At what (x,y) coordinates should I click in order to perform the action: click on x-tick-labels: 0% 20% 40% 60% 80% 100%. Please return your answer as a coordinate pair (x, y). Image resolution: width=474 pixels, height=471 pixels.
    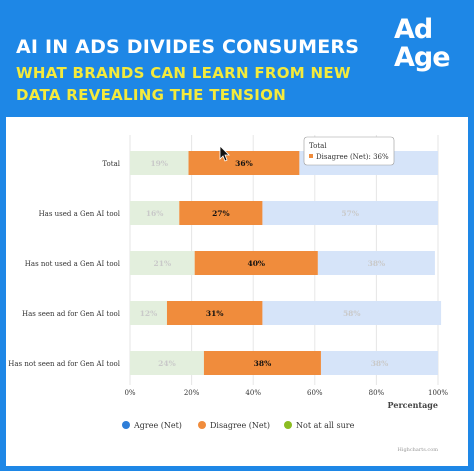
    Looking at the image, I should click on (286, 393).